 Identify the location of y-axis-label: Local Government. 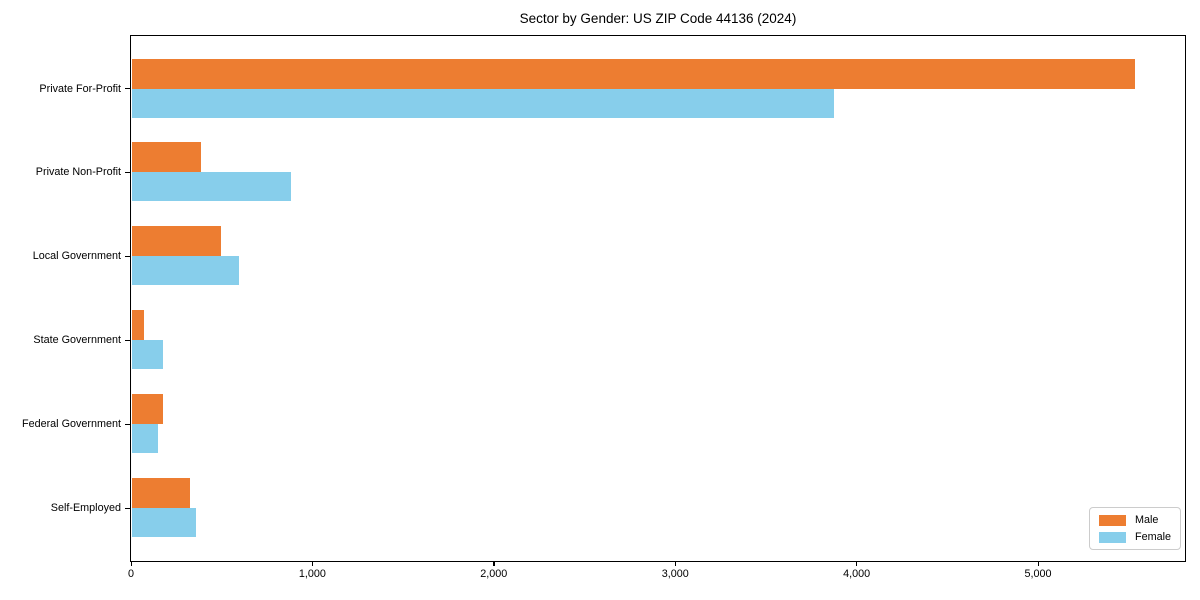
(76, 256).